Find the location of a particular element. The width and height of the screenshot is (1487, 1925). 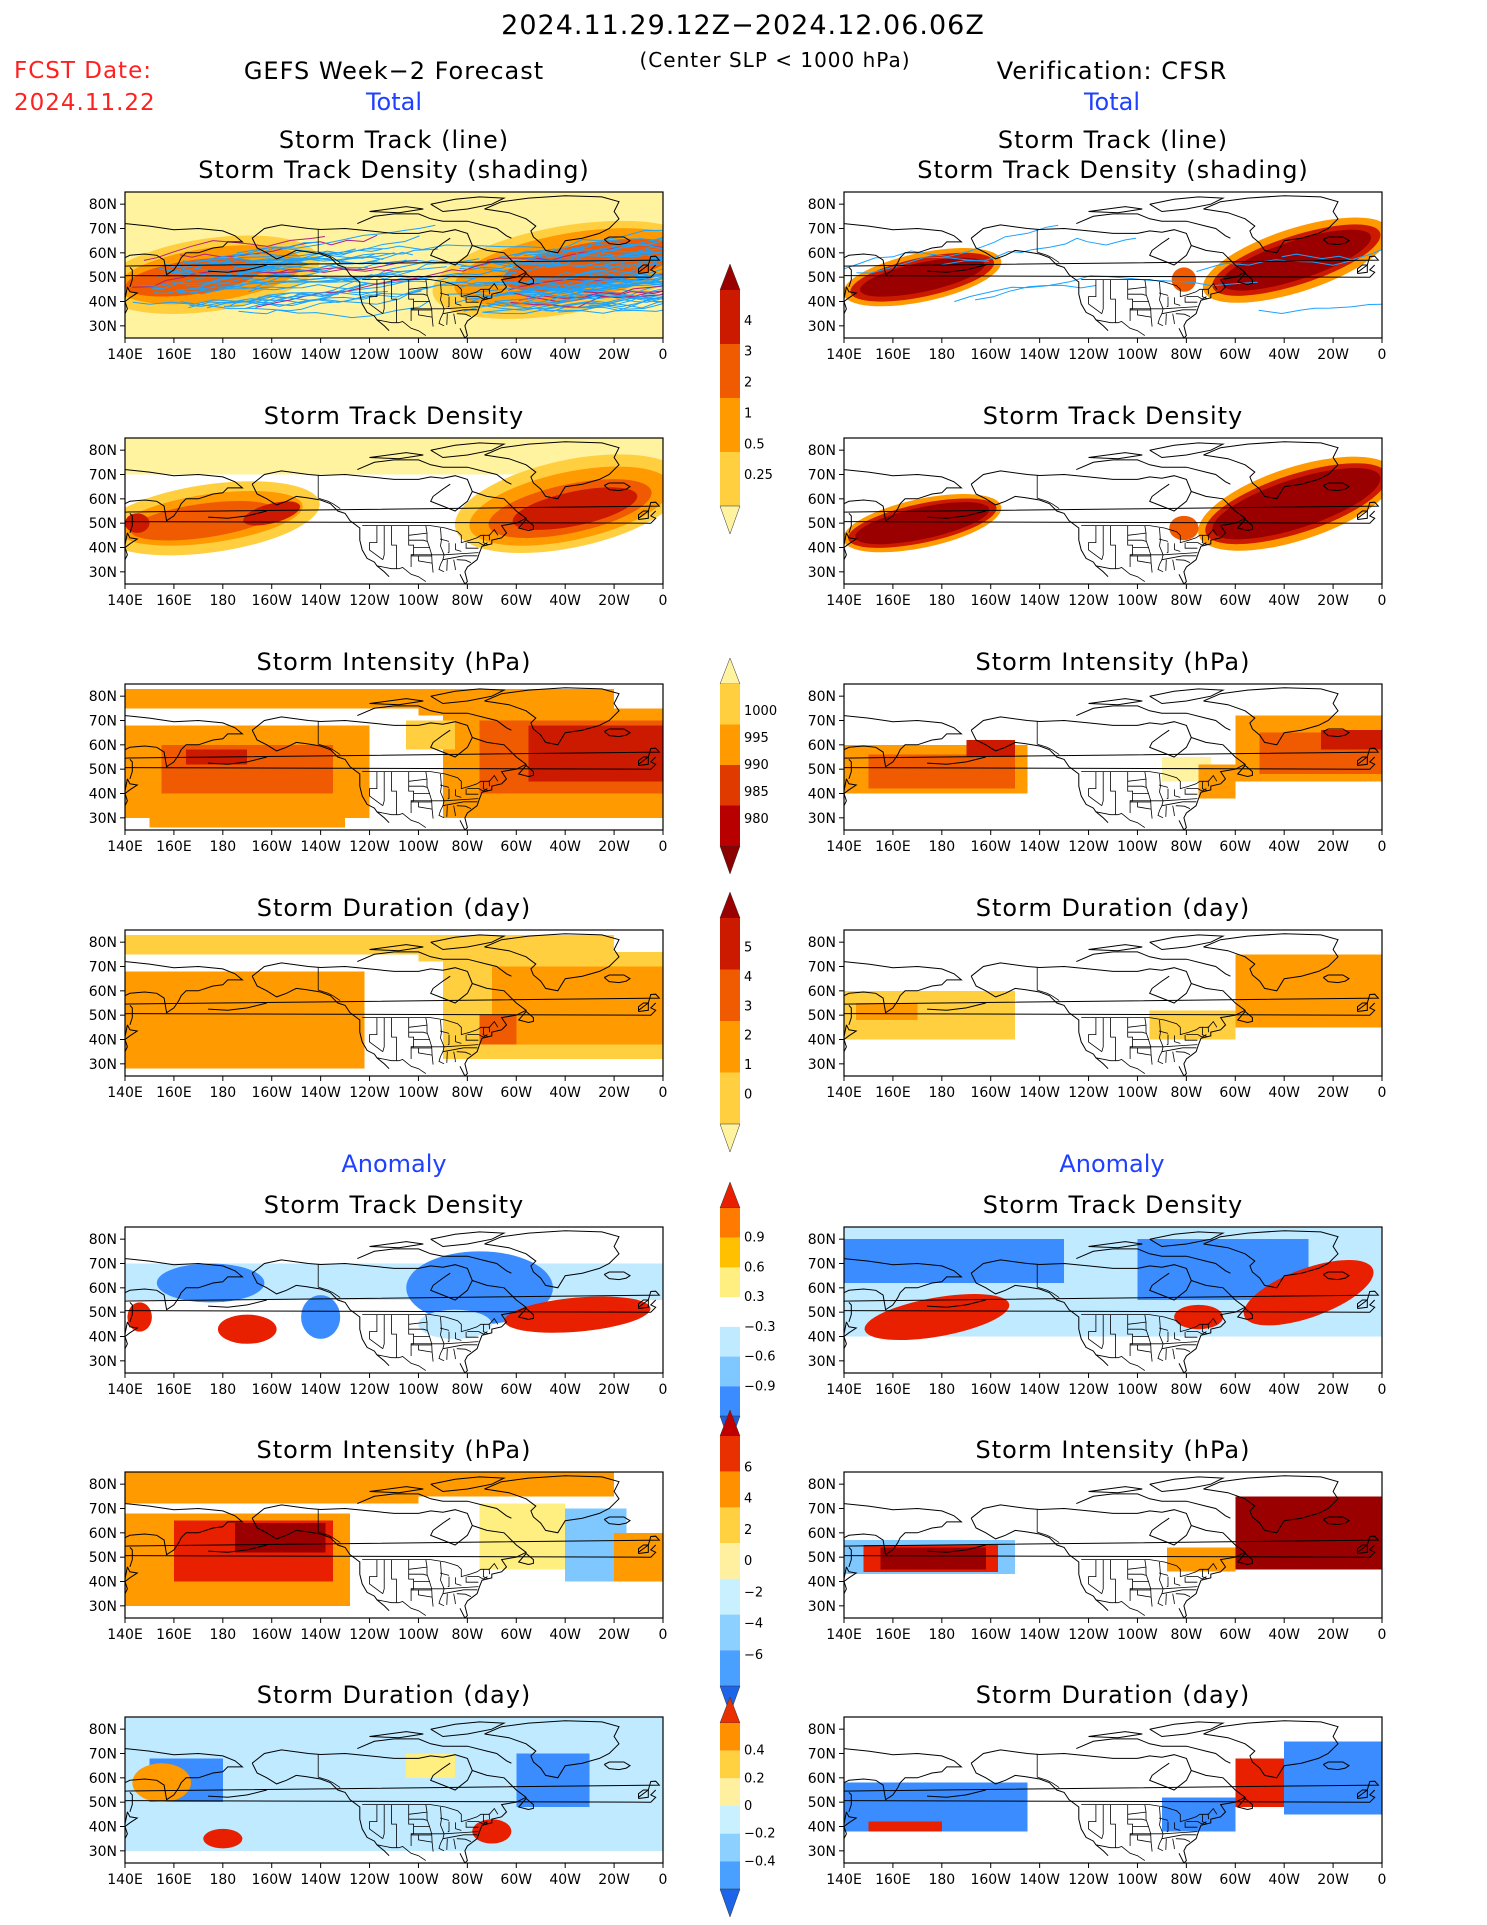

L-density-coastlines is located at coordinates (393, 512).